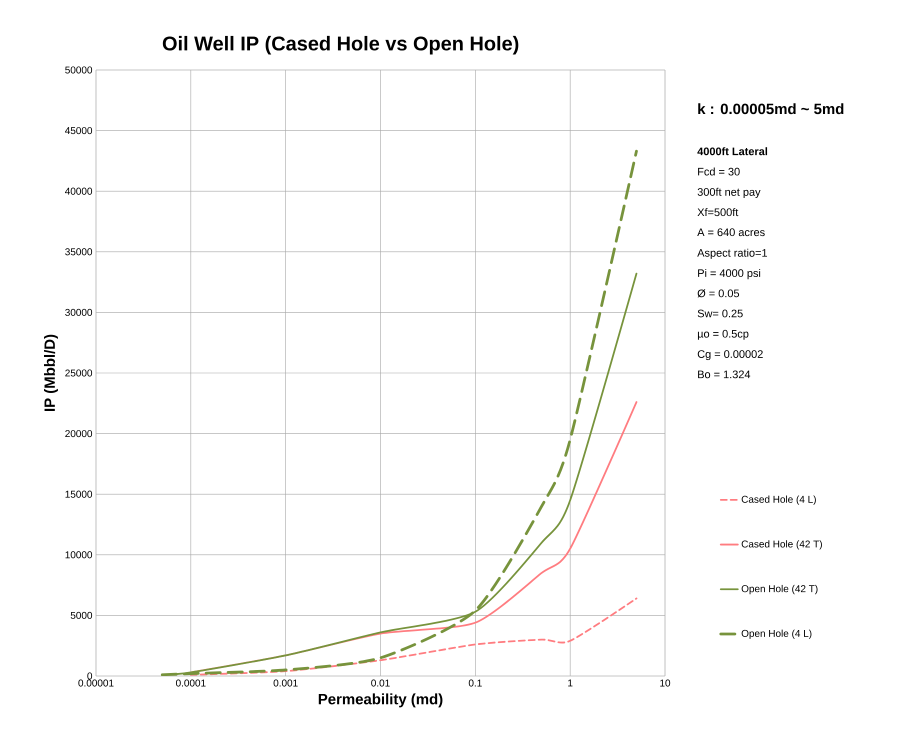 This screenshot has height=745, width=906. Describe the element at coordinates (191, 683) in the screenshot. I see `x-tick-label: 0.0001` at that location.